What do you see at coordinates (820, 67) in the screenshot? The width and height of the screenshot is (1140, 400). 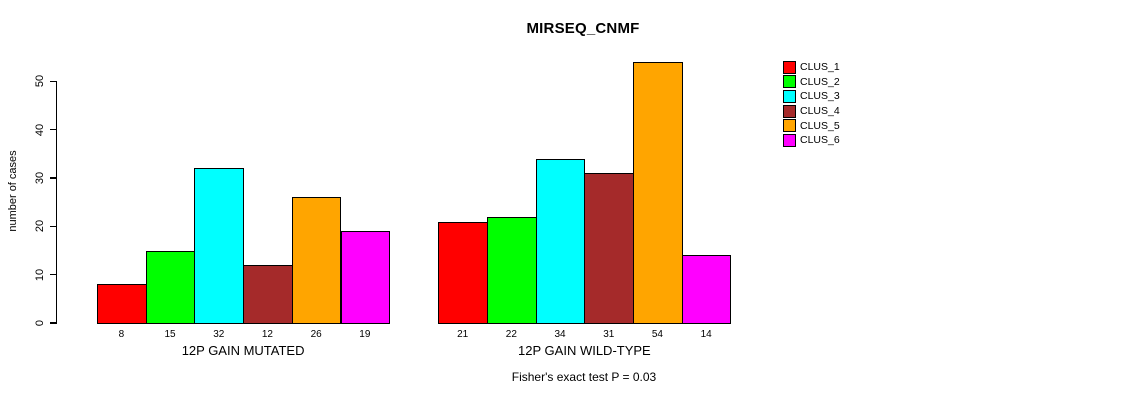 I see `legend-label: CLUS_1` at bounding box center [820, 67].